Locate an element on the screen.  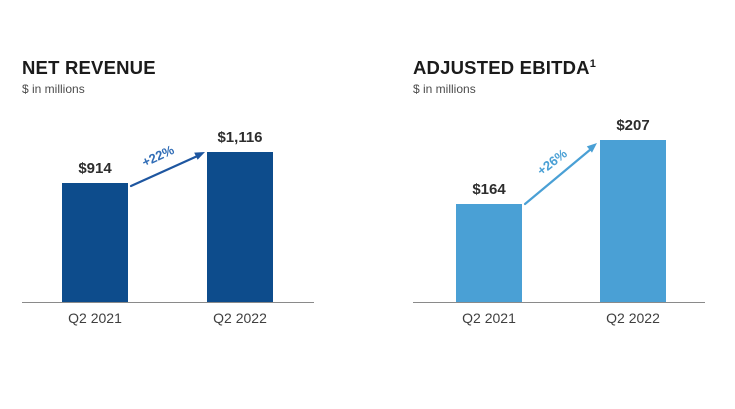
chart-title-text: ADJUSTED EBITDA is located at coordinates (501, 67).